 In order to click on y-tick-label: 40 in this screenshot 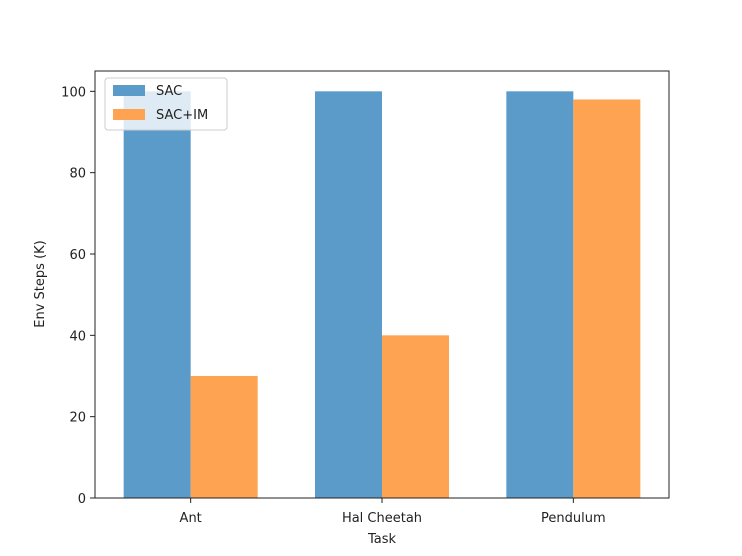, I will do `click(77, 336)`.